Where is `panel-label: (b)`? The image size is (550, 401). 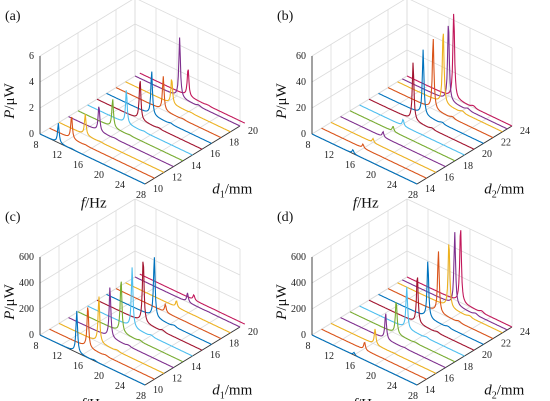 panel-label: (b) is located at coordinates (285, 16).